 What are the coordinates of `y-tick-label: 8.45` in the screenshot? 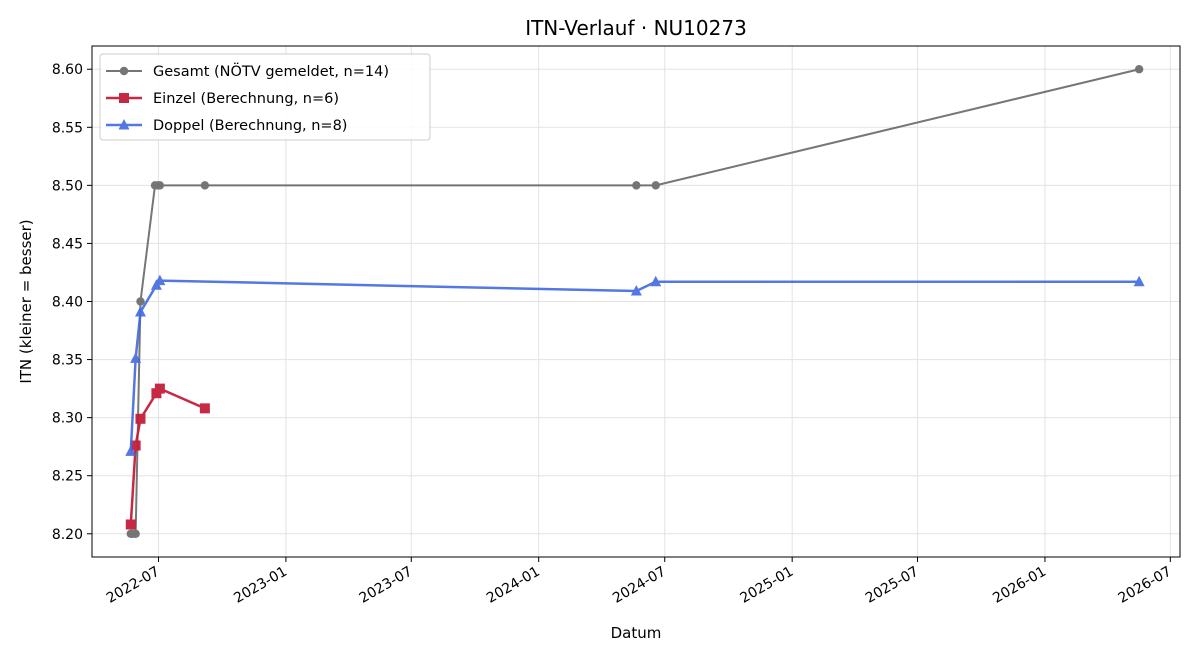 It's located at (67, 244).